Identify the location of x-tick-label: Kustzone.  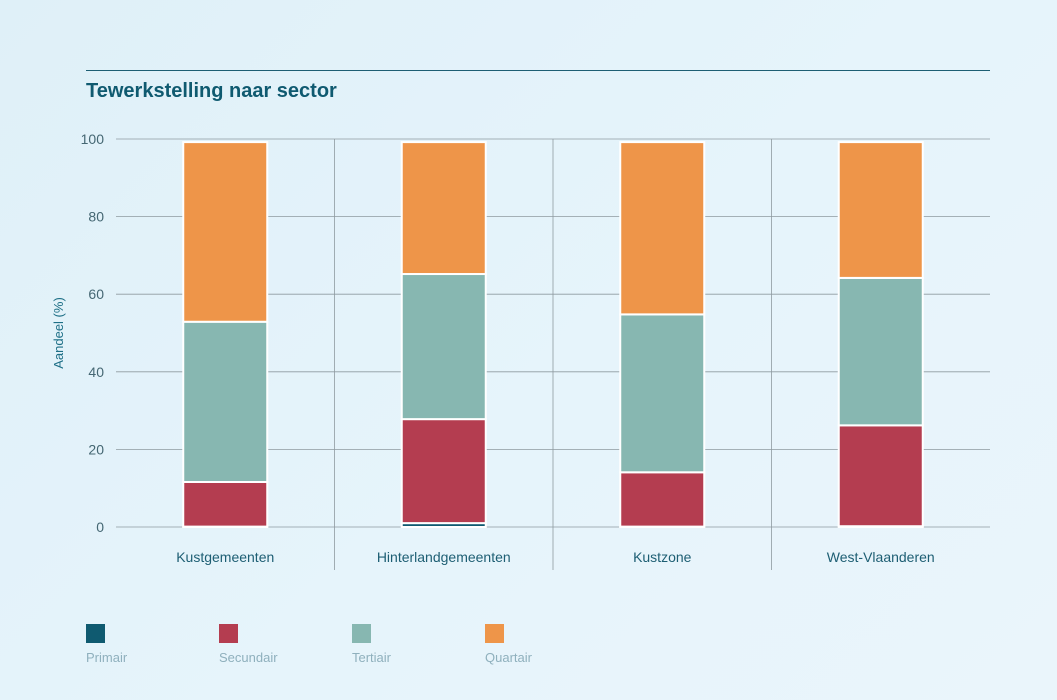
(662, 557).